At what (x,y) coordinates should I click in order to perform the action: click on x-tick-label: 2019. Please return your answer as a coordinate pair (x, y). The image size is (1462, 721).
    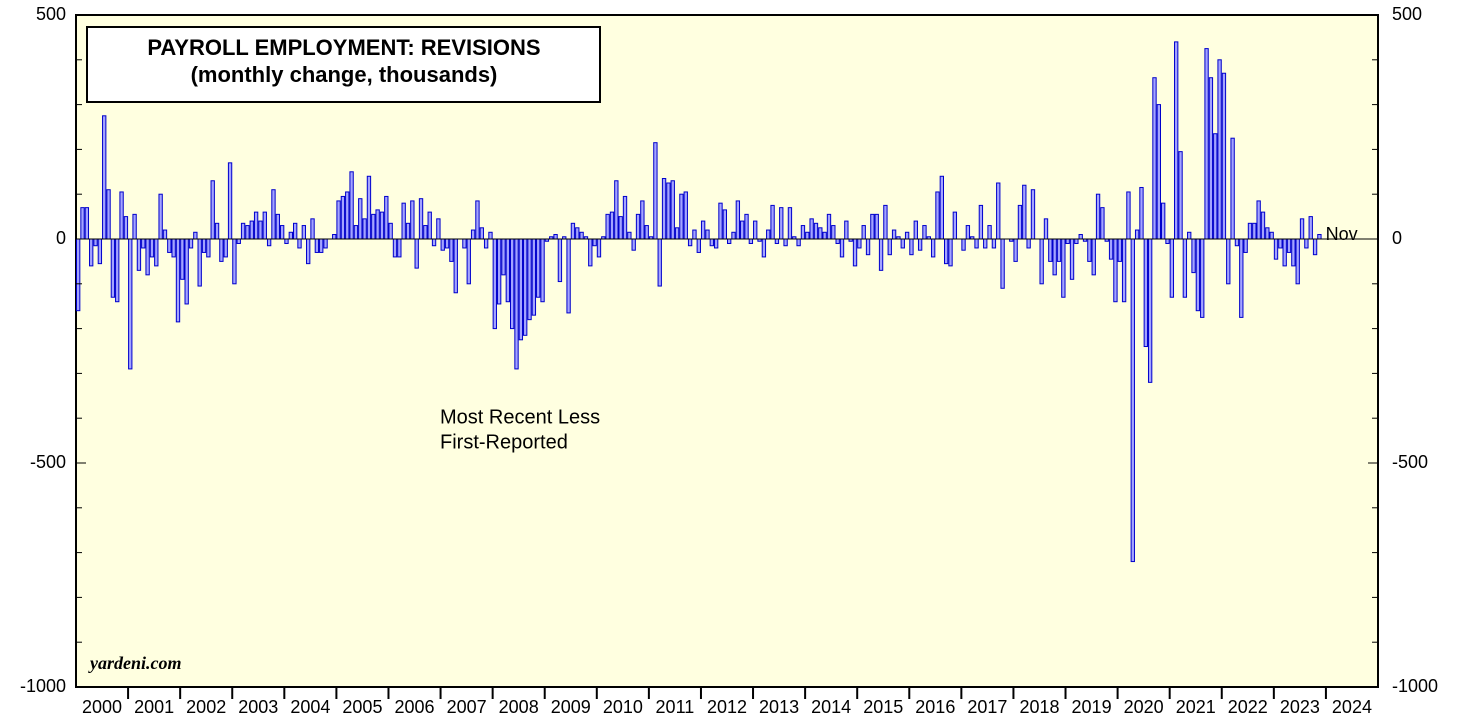
    Looking at the image, I should click on (1092, 707).